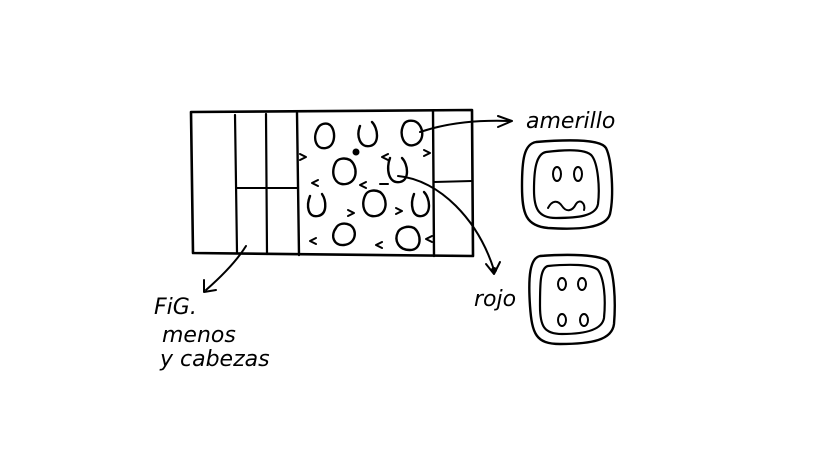 The height and width of the screenshot is (460, 837). Describe the element at coordinates (572, 299) in the screenshot. I see `rojo-head-icon` at that location.